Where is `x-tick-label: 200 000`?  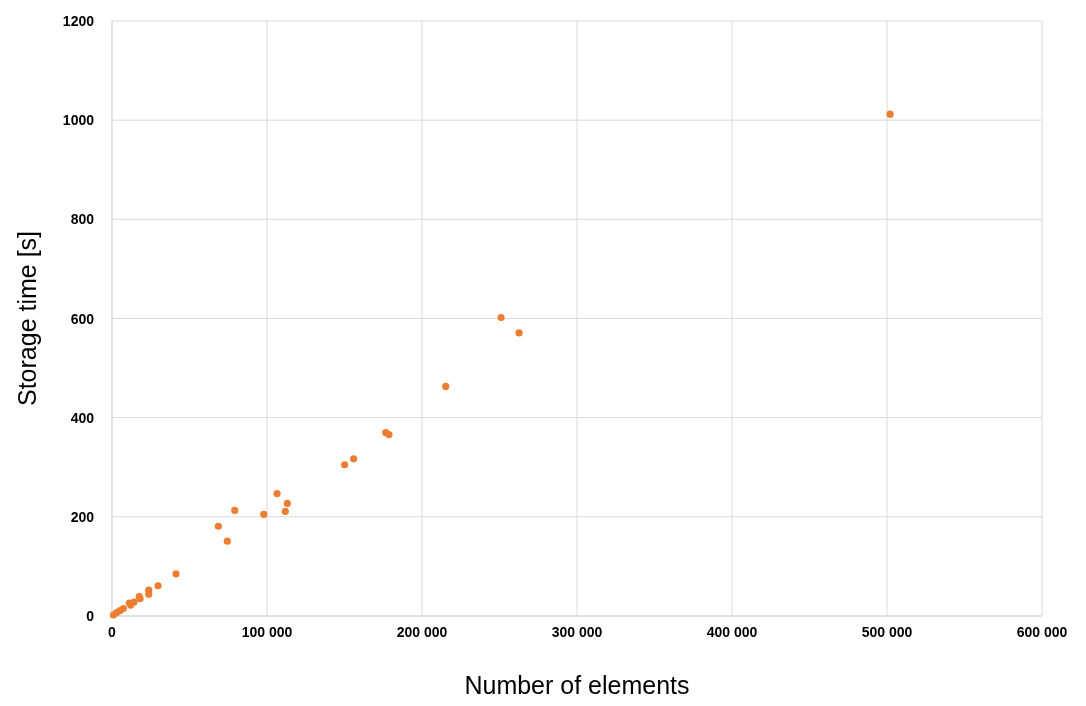
x-tick-label: 200 000 is located at coordinates (422, 632).